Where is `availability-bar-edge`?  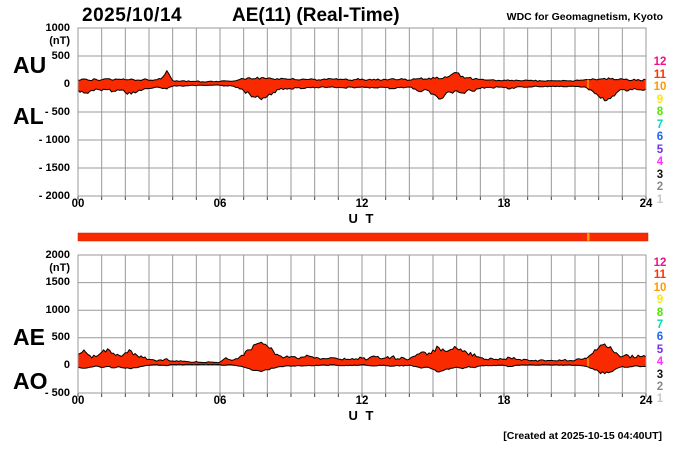 availability-bar-edge is located at coordinates (363, 237).